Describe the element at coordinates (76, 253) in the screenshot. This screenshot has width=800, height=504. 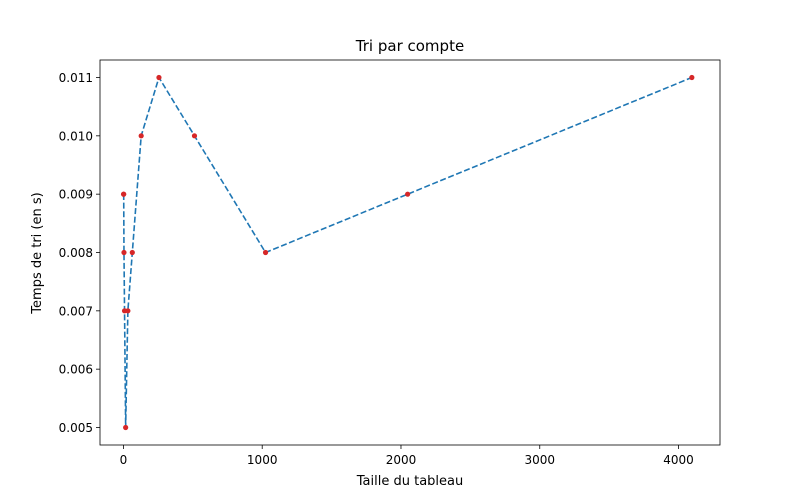
I see `y-tick-label: 0.008` at that location.